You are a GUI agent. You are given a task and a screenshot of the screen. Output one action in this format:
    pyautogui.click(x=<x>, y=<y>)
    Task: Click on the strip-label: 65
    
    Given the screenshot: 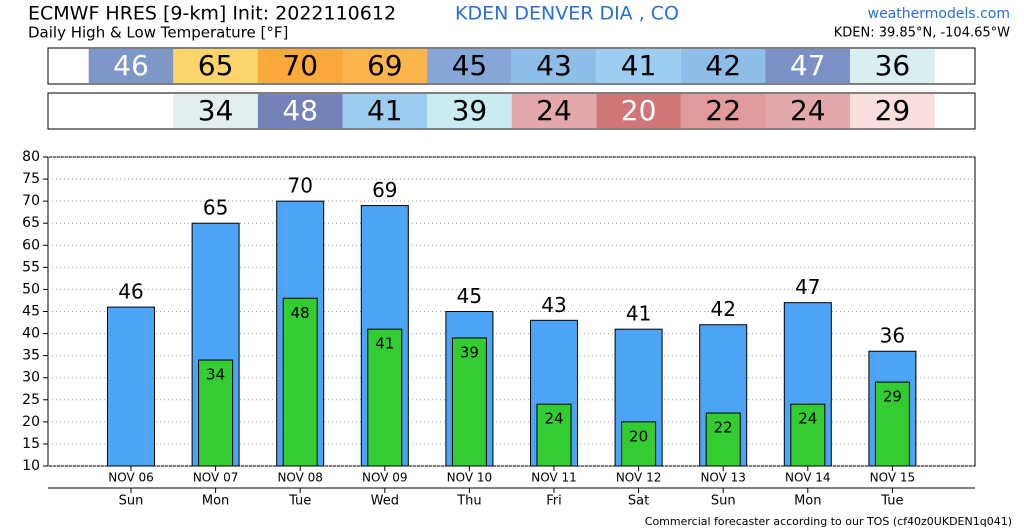 What is the action you would take?
    pyautogui.click(x=216, y=65)
    